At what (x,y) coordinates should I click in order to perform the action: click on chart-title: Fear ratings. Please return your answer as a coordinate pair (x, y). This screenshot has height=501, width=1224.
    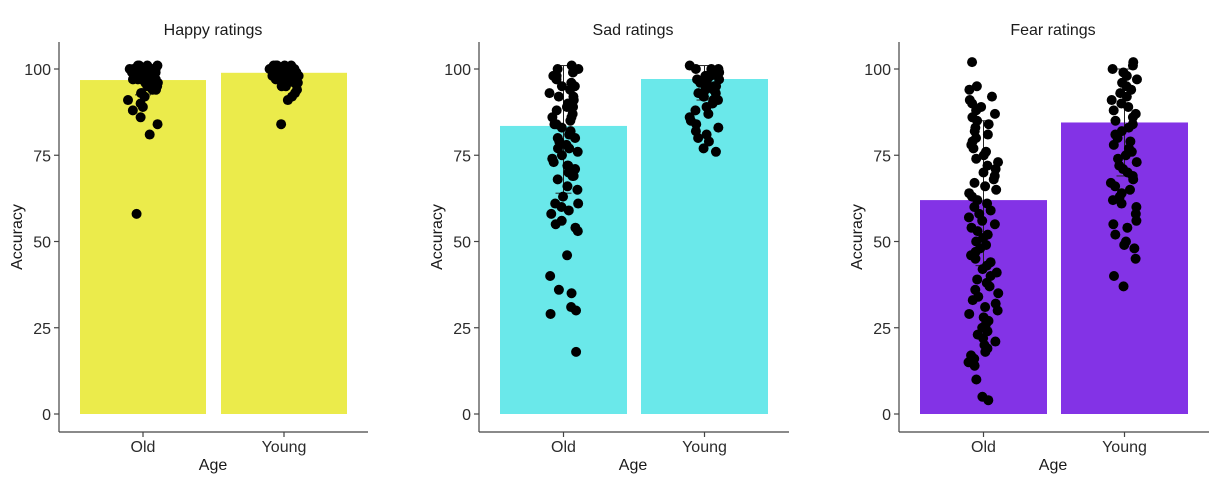
    Looking at the image, I should click on (1052, 30).